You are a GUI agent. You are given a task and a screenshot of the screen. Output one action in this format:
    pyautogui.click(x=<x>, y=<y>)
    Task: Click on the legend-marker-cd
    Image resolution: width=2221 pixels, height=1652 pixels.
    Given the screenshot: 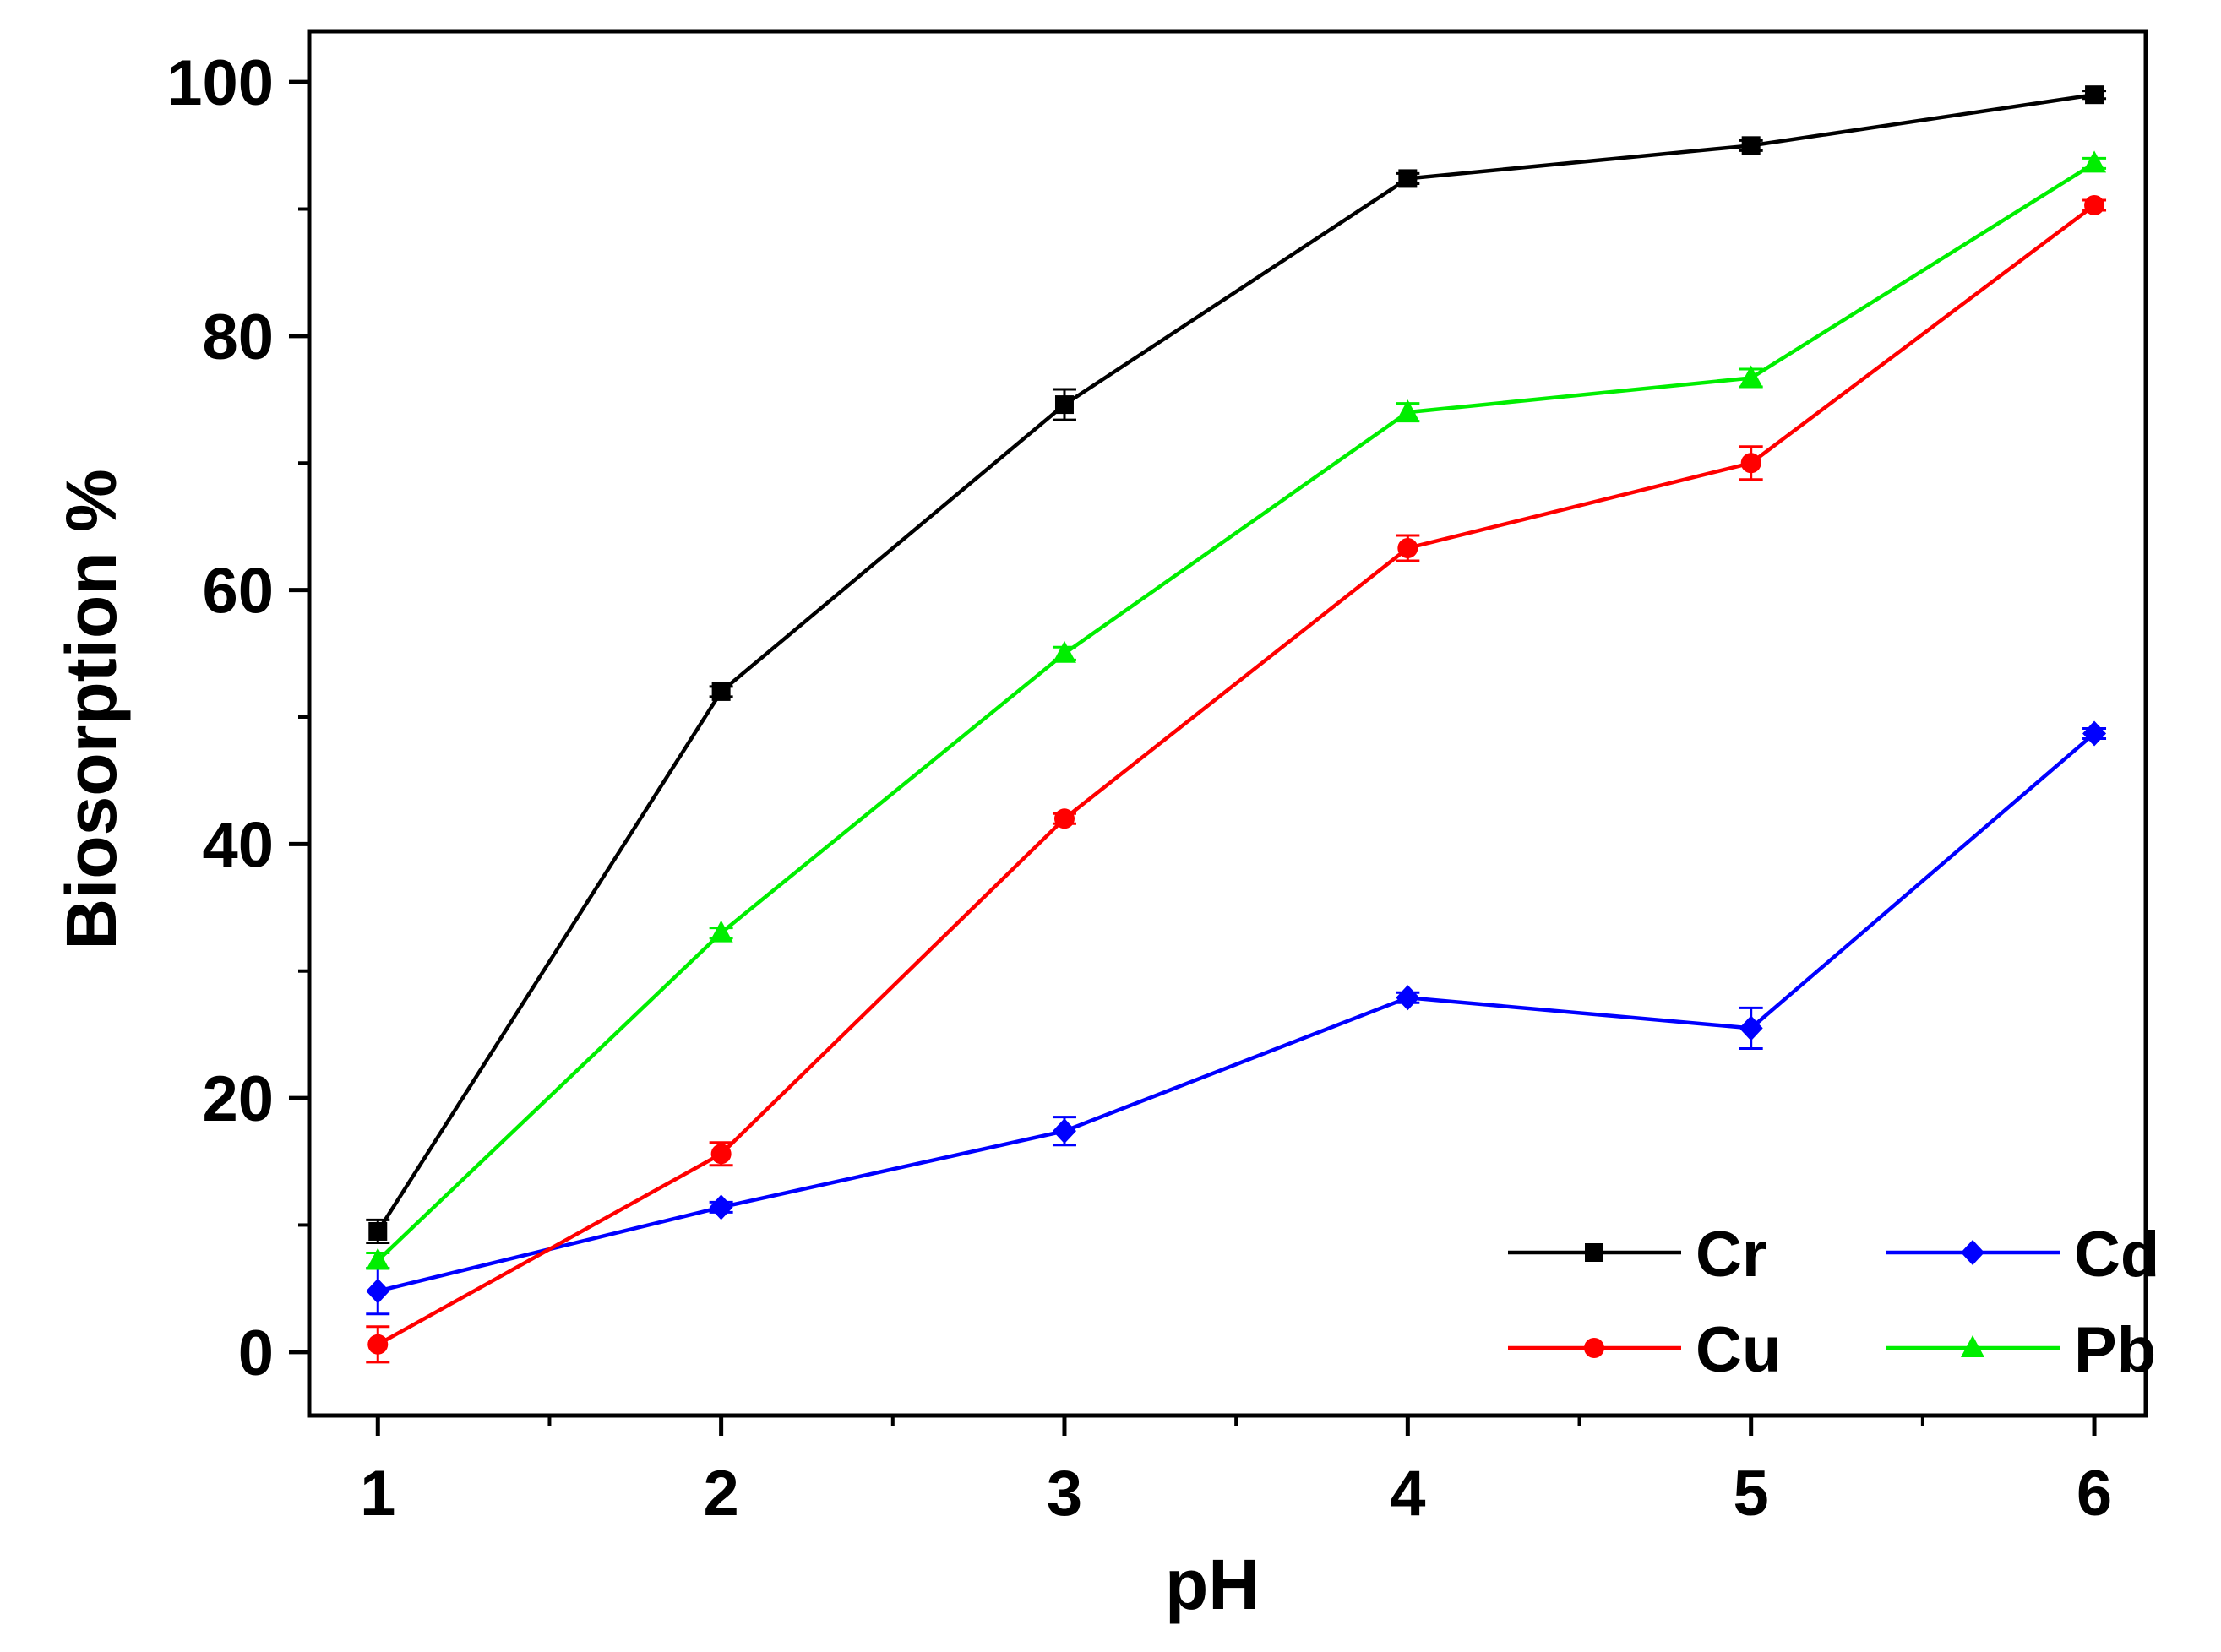 What is the action you would take?
    pyautogui.click(x=1972, y=1252)
    